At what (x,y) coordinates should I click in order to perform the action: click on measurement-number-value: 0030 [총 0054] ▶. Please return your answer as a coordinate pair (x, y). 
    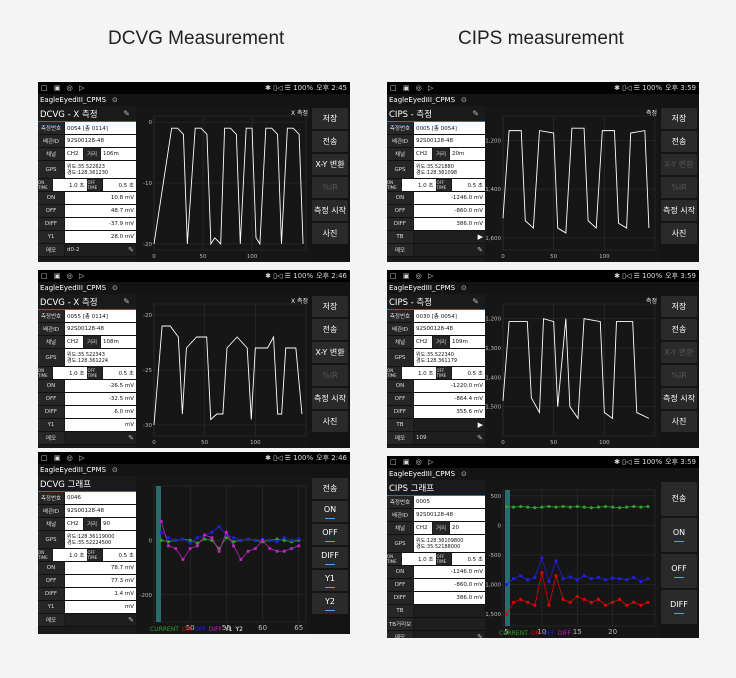
    Looking at the image, I should click on (449, 316).